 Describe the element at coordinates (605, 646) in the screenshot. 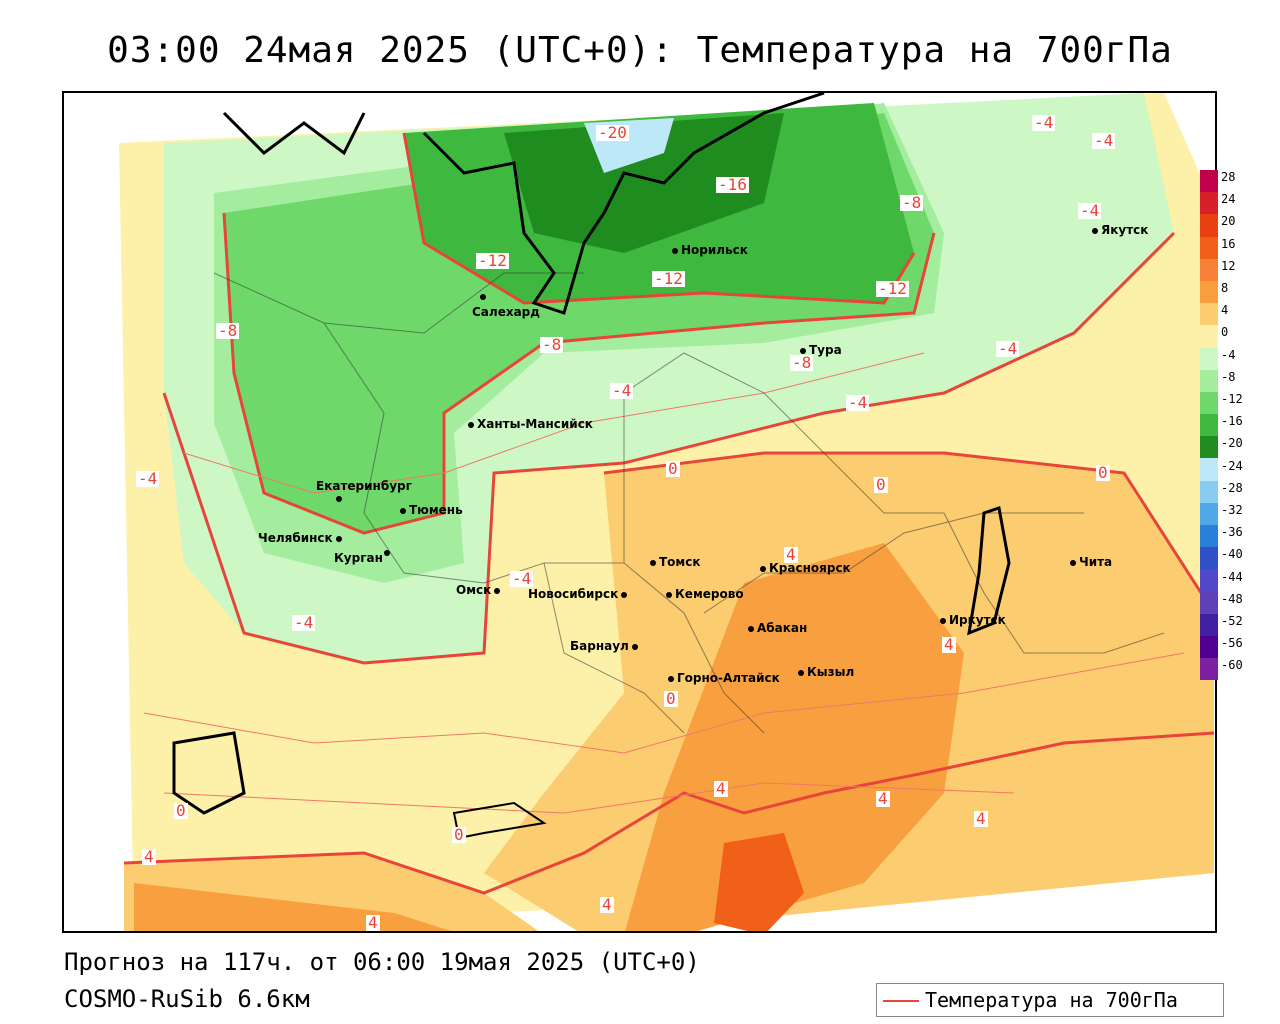

I see `city-barnaul: Барнаул` at that location.